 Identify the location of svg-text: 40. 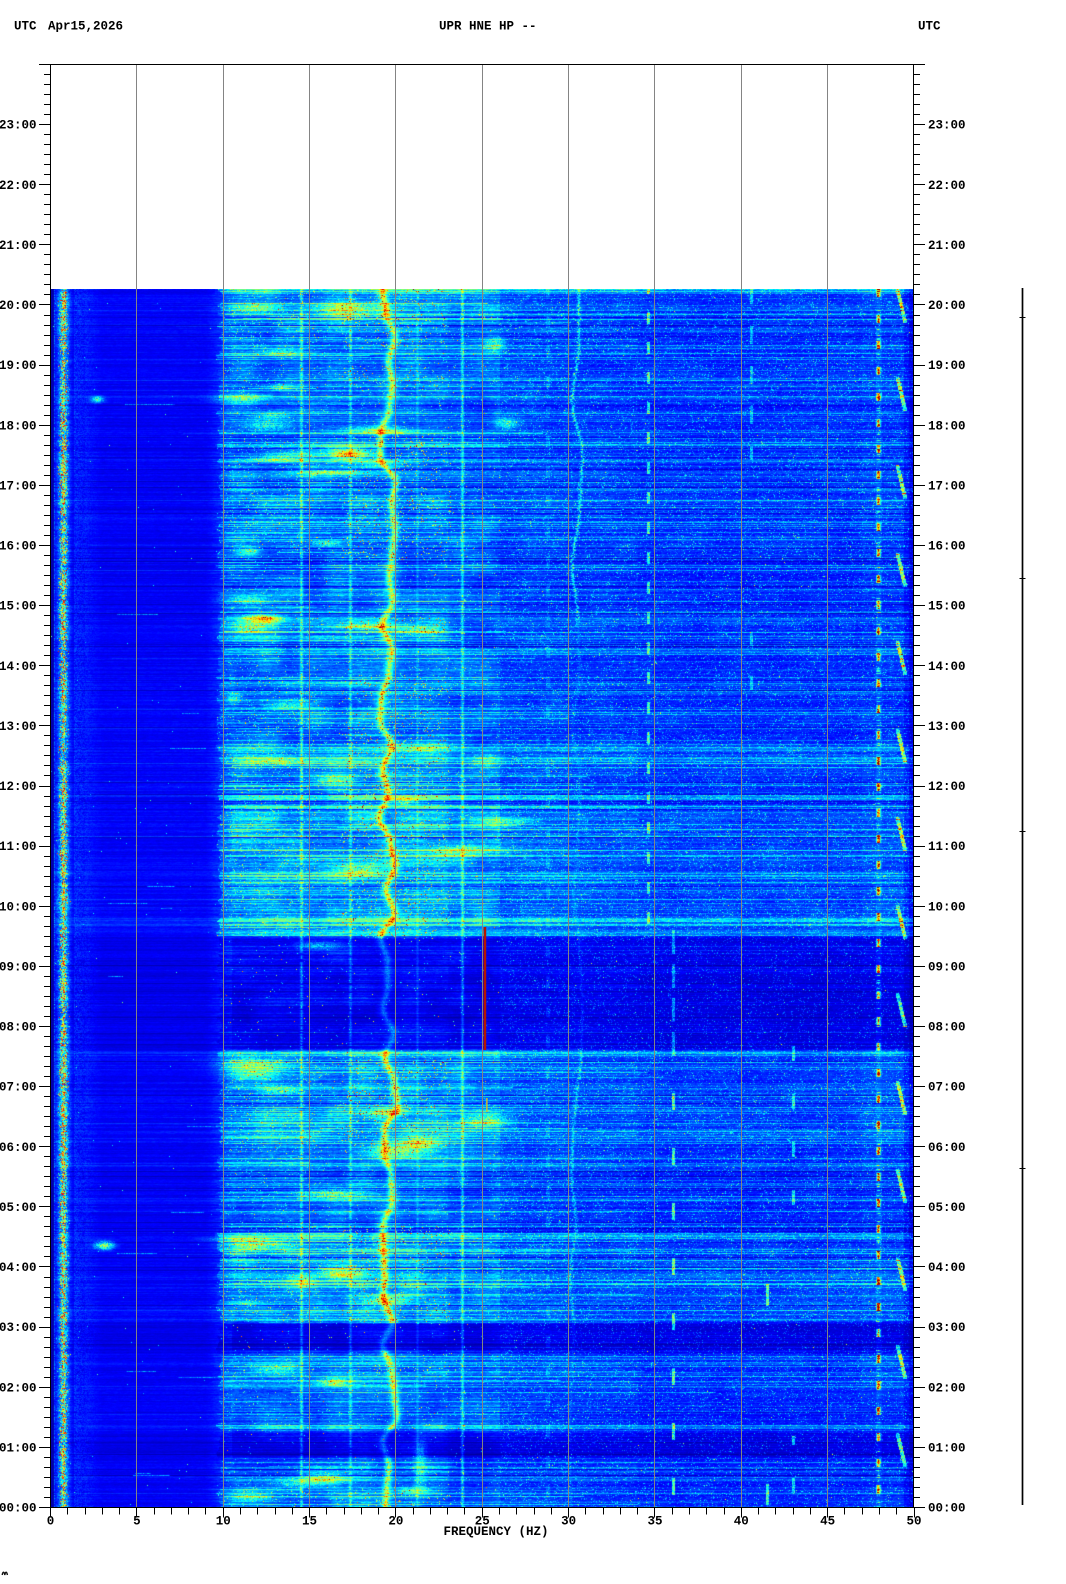
(741, 1522).